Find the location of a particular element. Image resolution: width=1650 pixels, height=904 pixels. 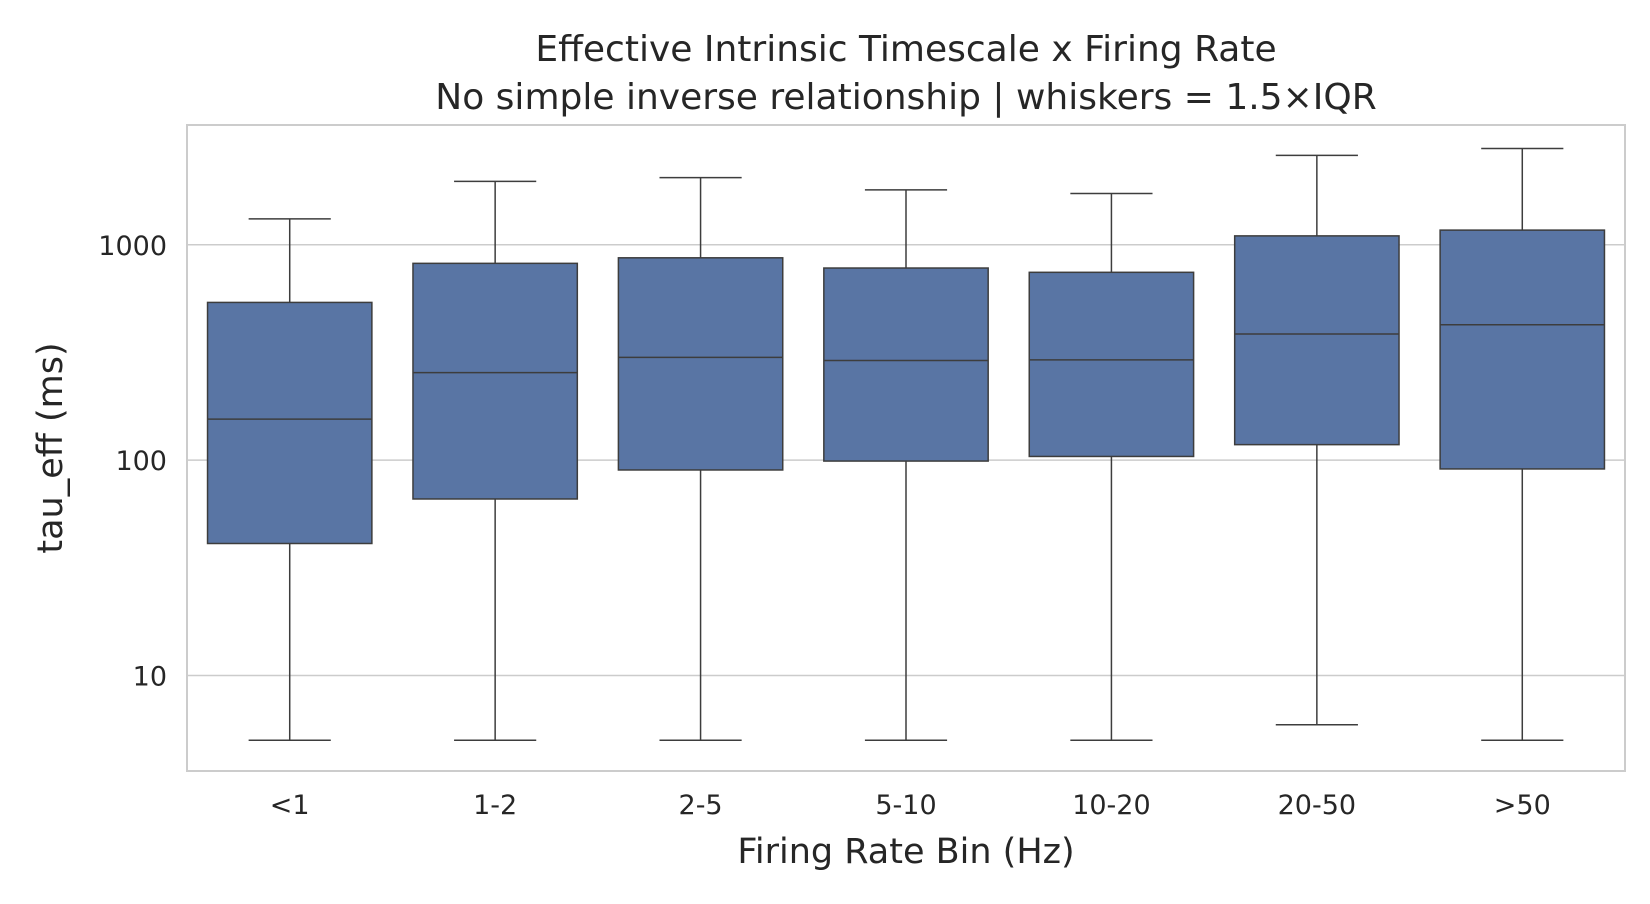

y-axis-label: tau_eff (ms) is located at coordinates (51, 447).